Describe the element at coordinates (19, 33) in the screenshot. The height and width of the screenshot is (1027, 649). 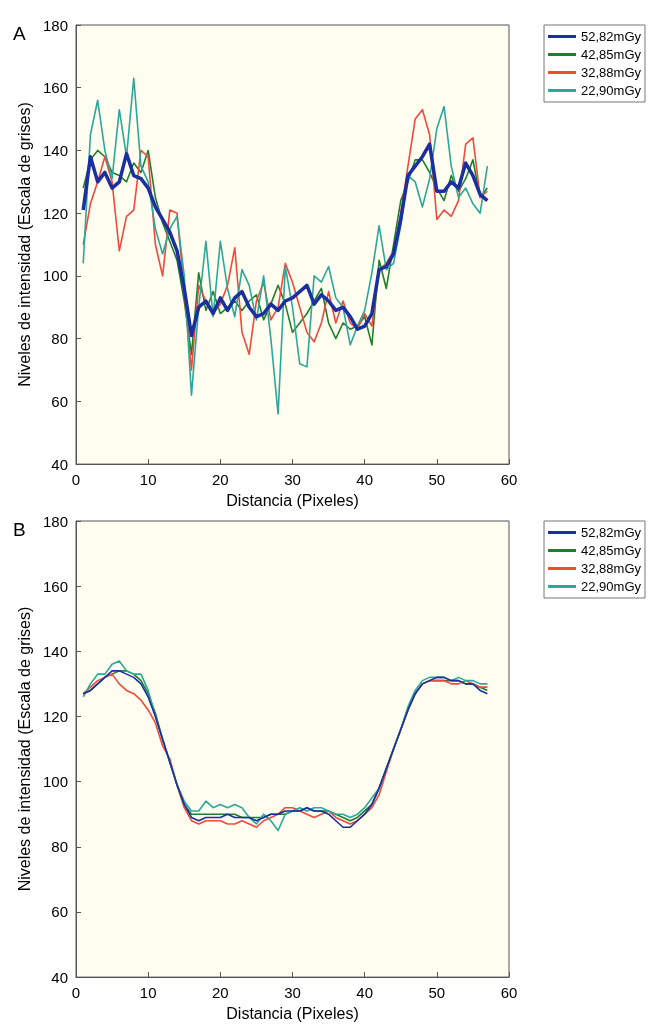
I see `chart-title: A` at that location.